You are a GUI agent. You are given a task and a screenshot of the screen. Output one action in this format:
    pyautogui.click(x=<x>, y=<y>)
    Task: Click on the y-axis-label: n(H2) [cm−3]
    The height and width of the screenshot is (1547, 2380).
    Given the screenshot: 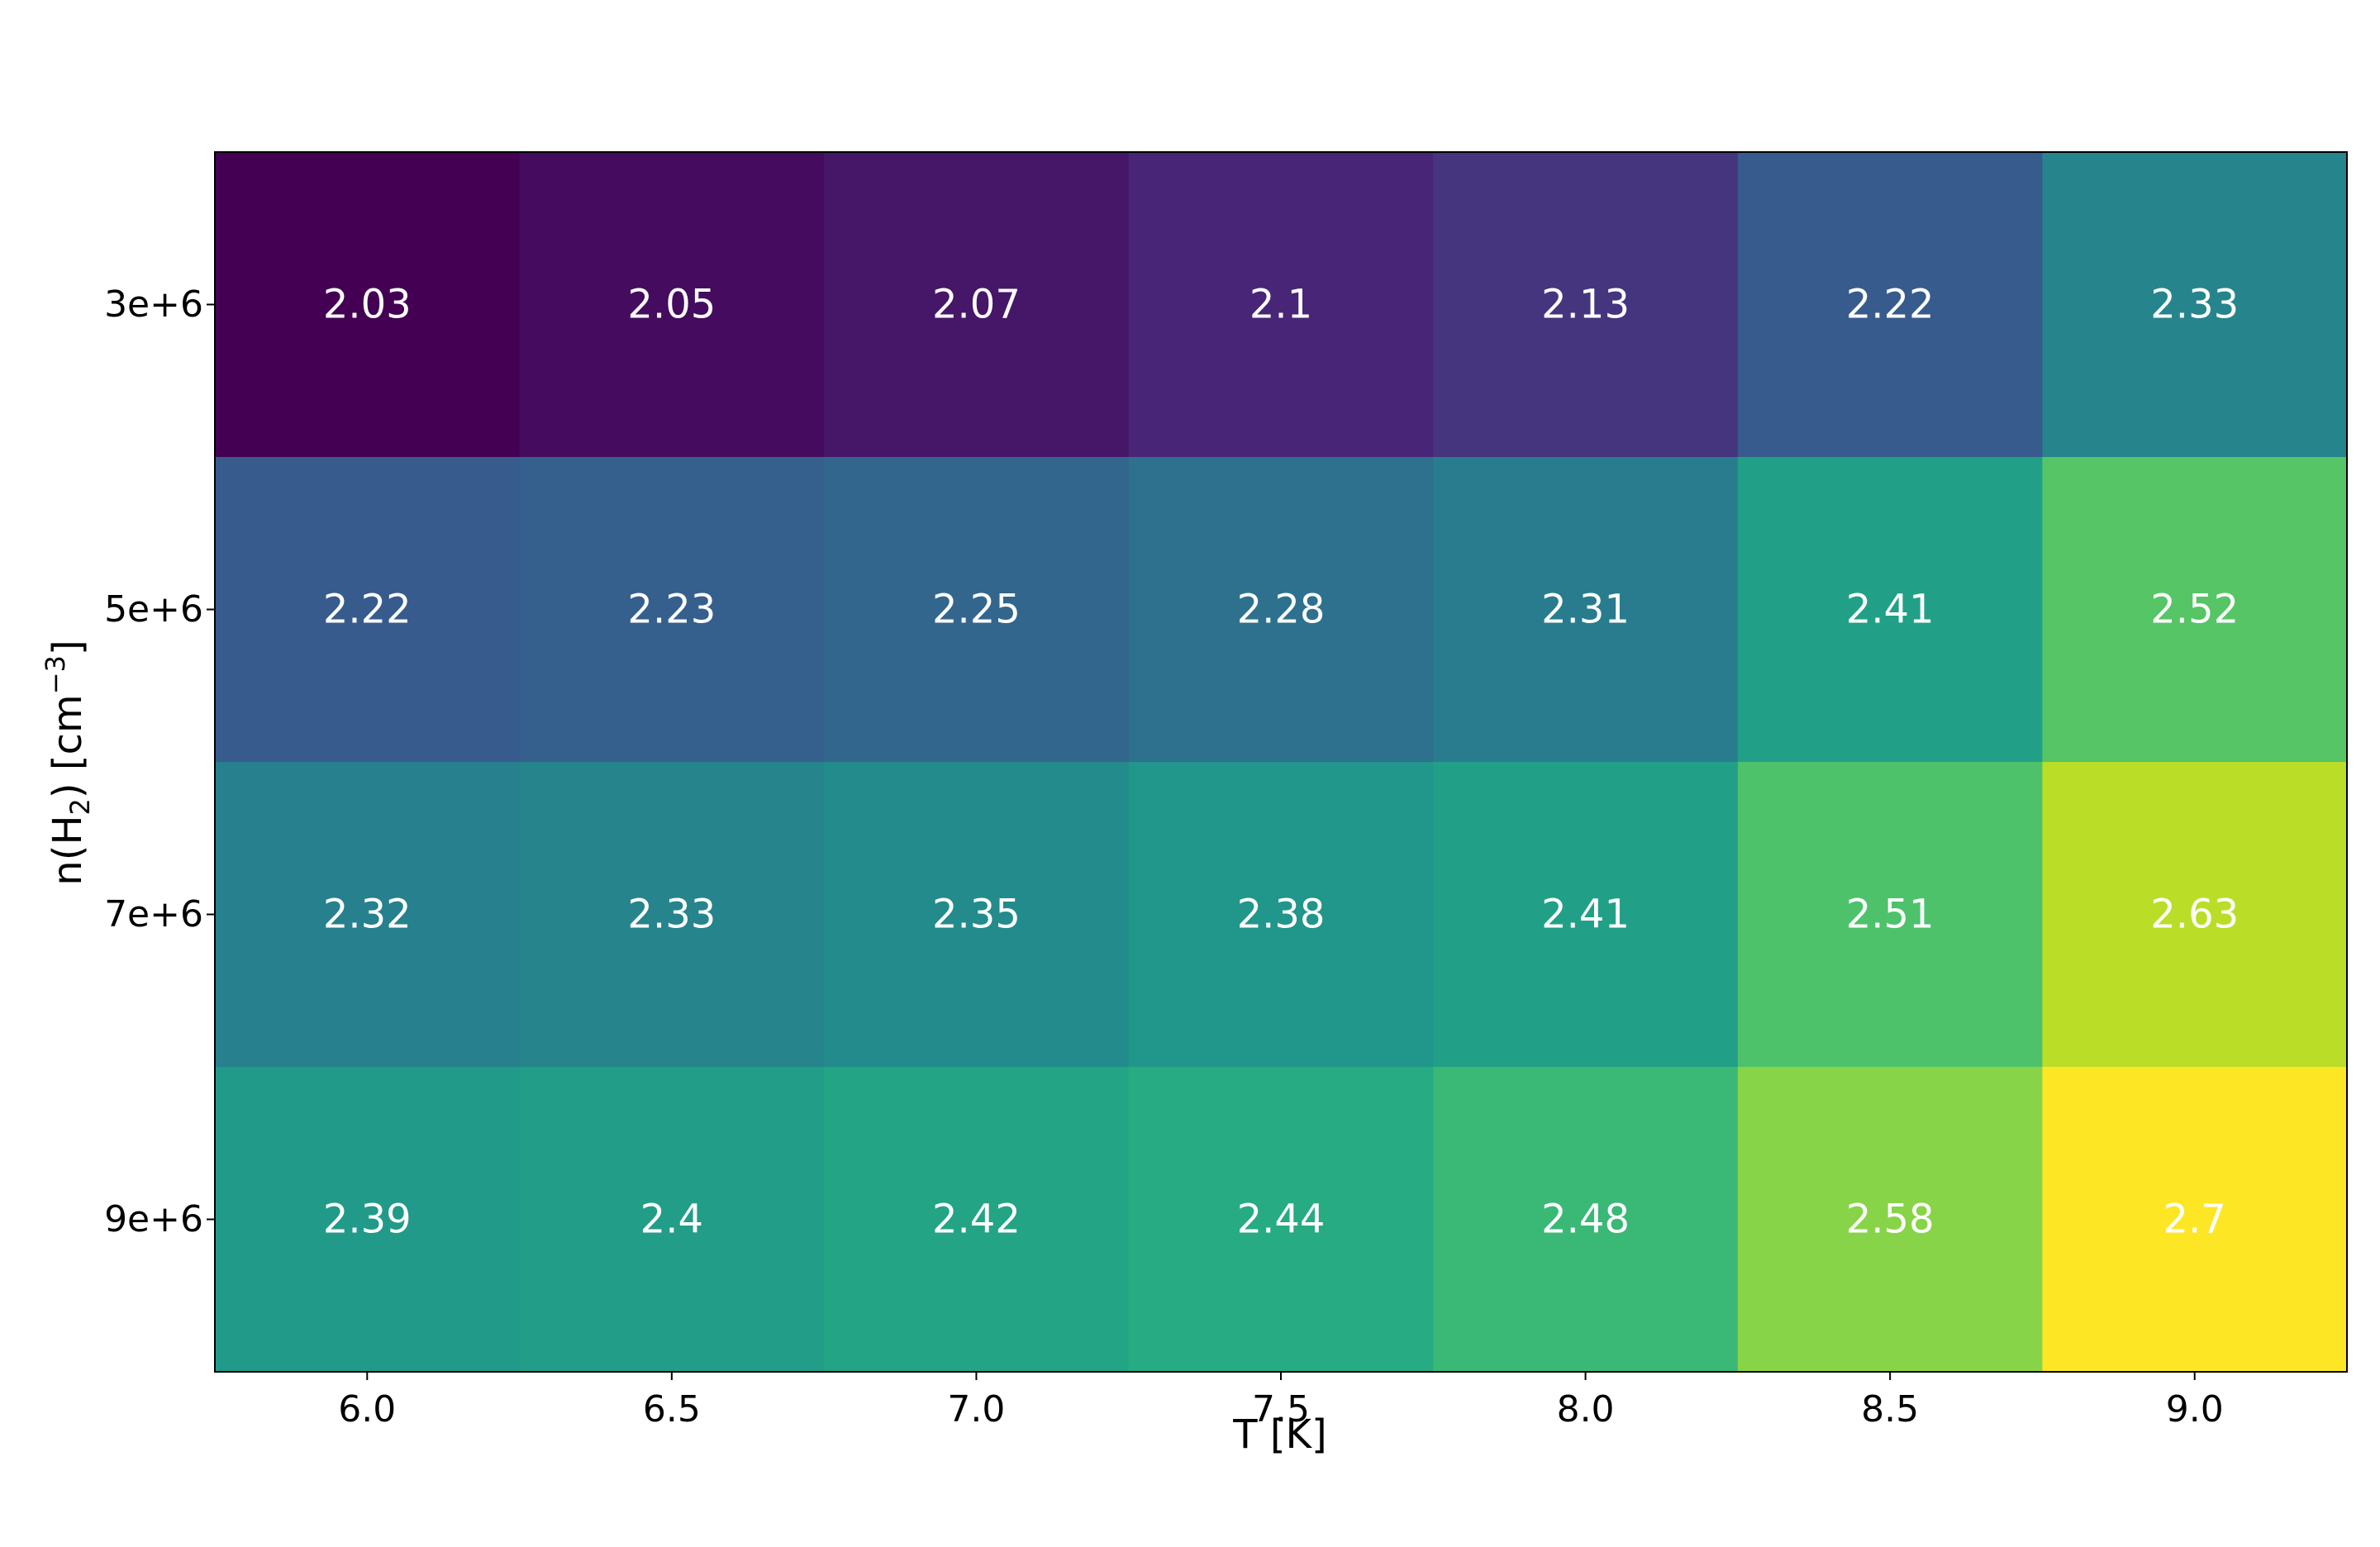 What is the action you would take?
    pyautogui.click(x=68, y=762)
    